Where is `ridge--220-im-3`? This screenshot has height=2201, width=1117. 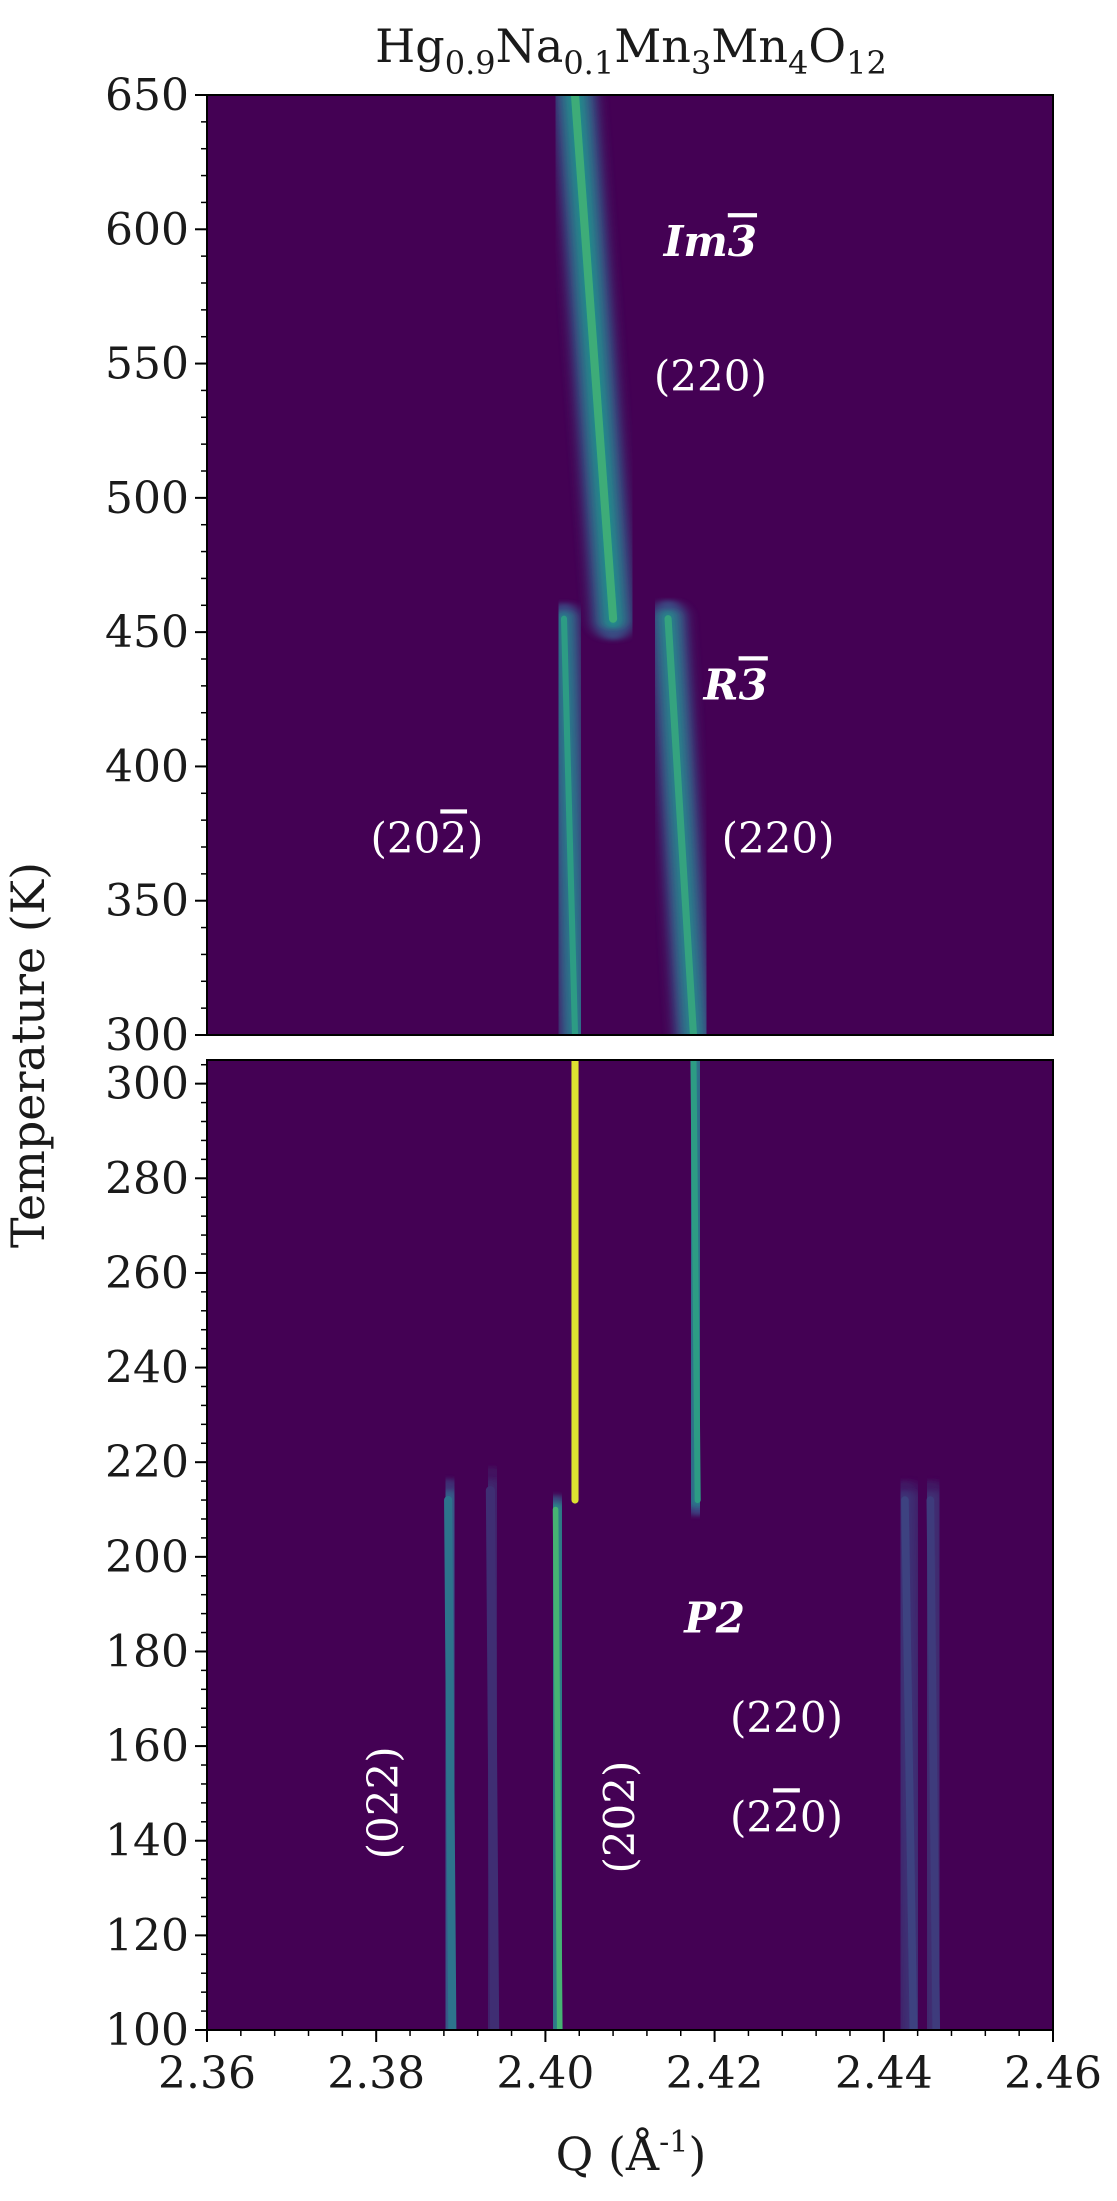 ridge--220-im-3 is located at coordinates (594, 368).